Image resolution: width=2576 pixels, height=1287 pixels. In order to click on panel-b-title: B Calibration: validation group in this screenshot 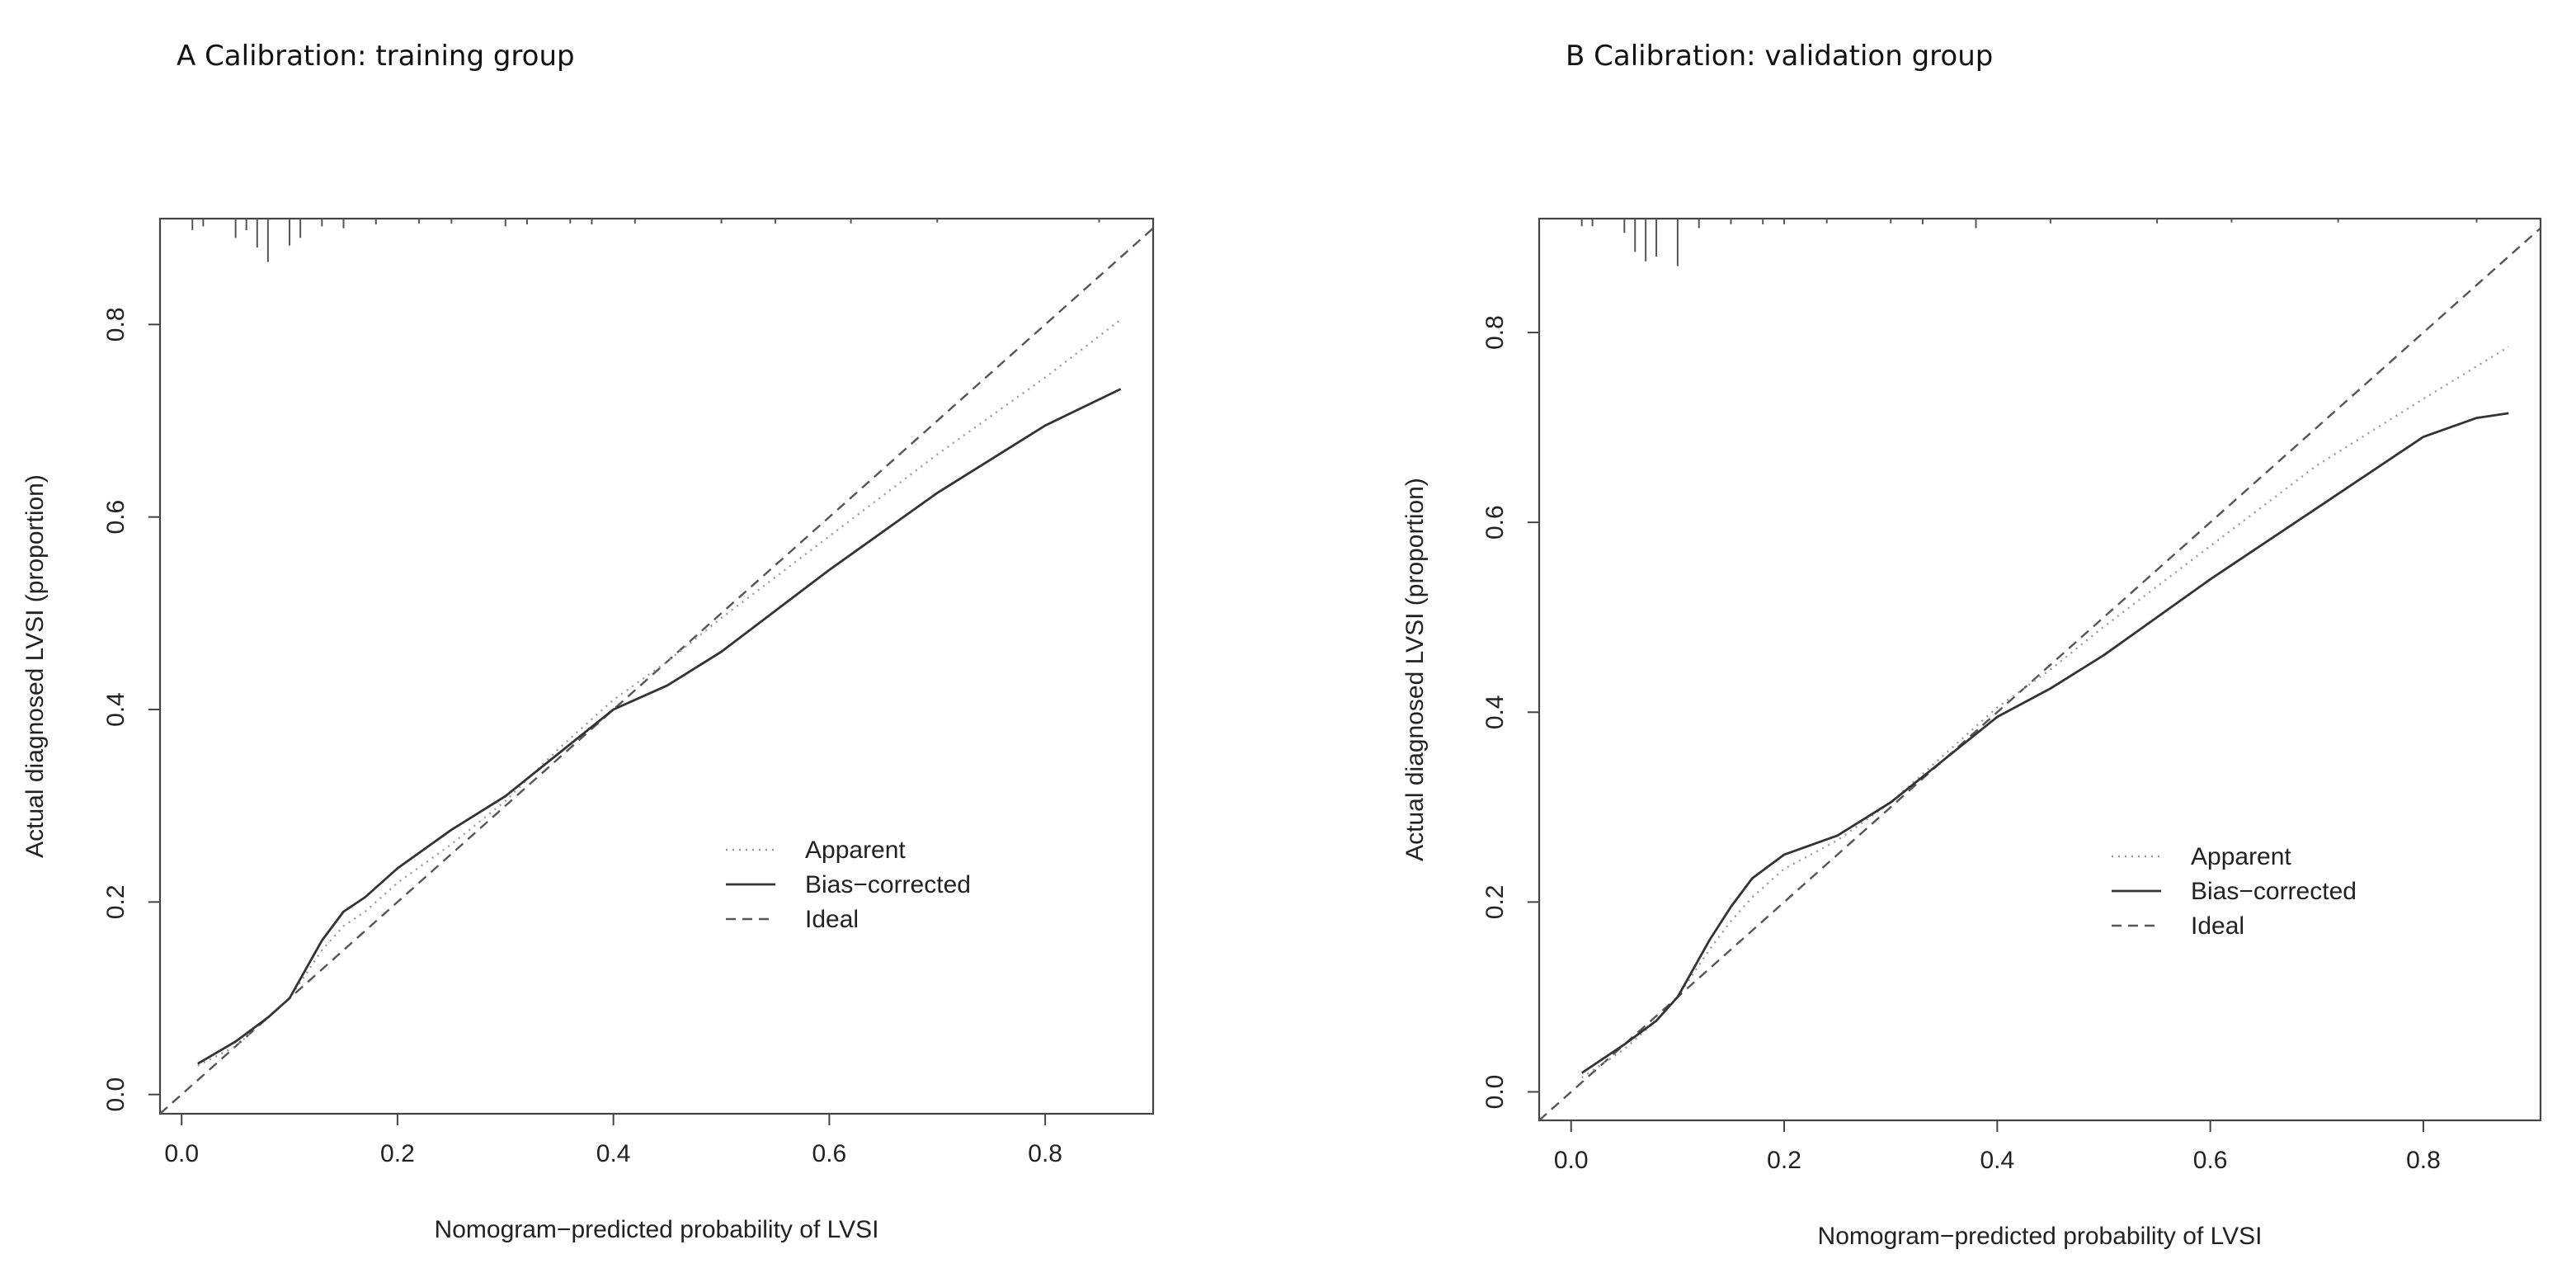, I will do `click(1780, 56)`.